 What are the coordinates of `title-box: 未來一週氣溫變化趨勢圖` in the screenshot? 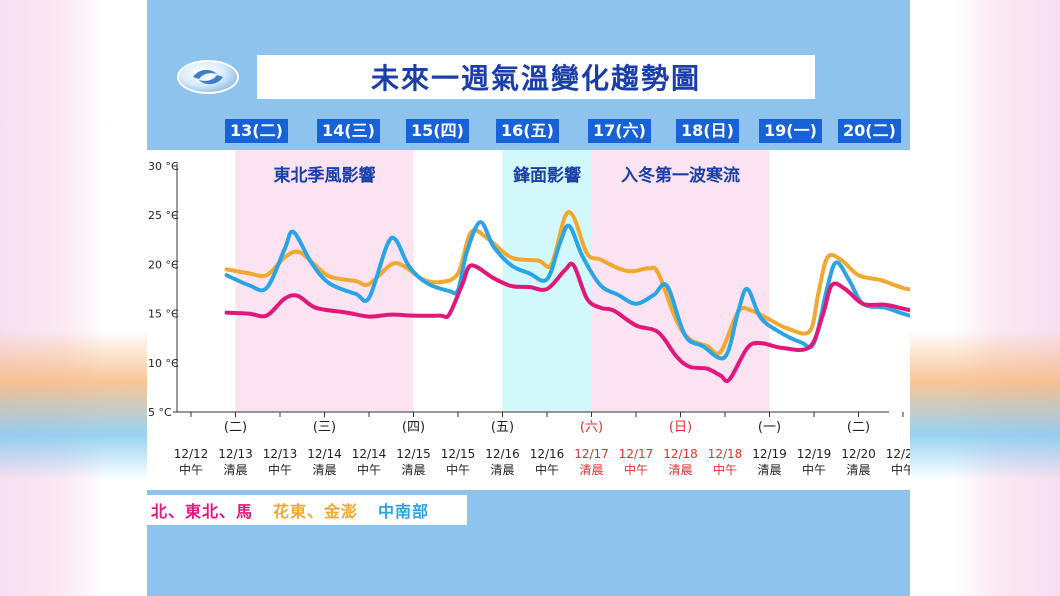 It's located at (536, 77).